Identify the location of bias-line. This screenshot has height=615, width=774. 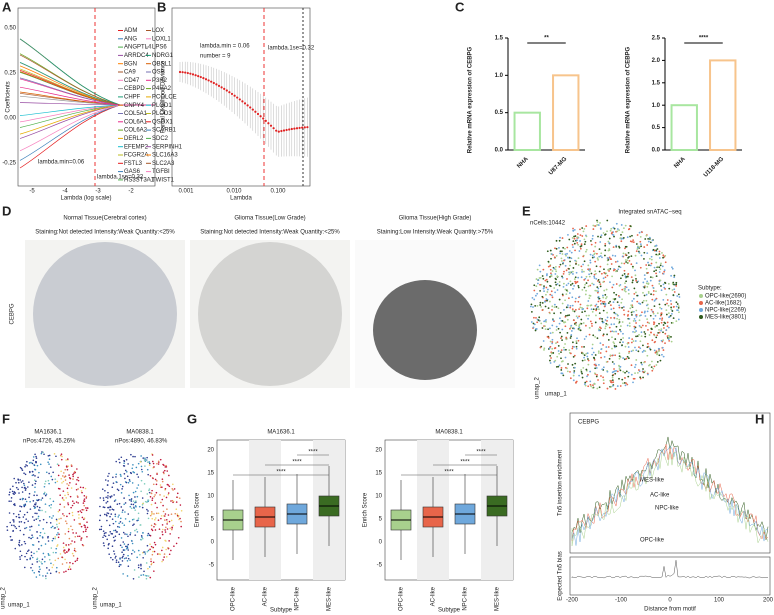
(670, 569).